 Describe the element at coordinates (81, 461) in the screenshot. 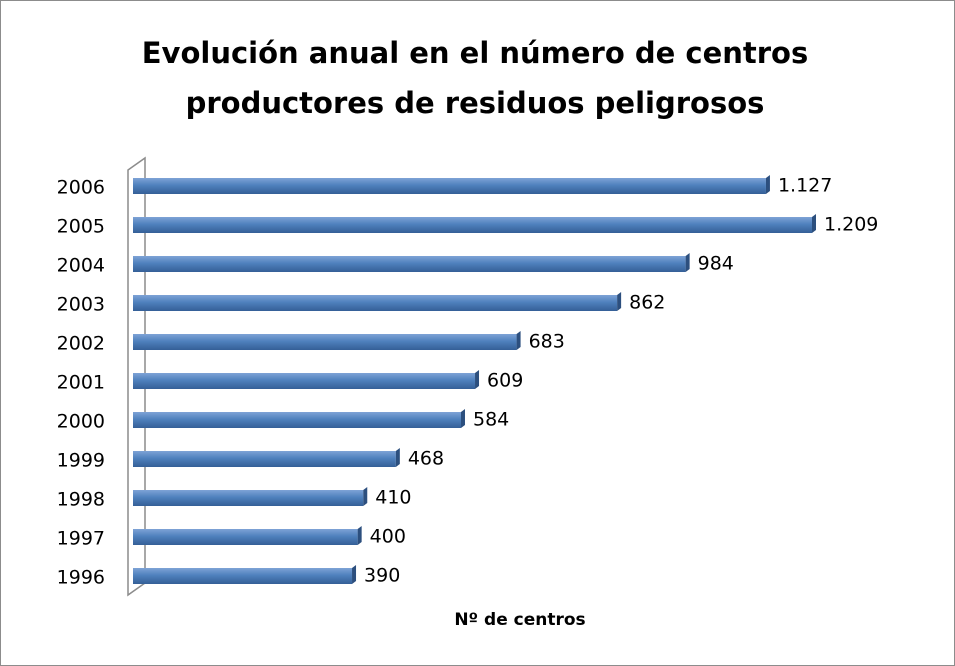

I see `y-tick-label: 1999` at that location.